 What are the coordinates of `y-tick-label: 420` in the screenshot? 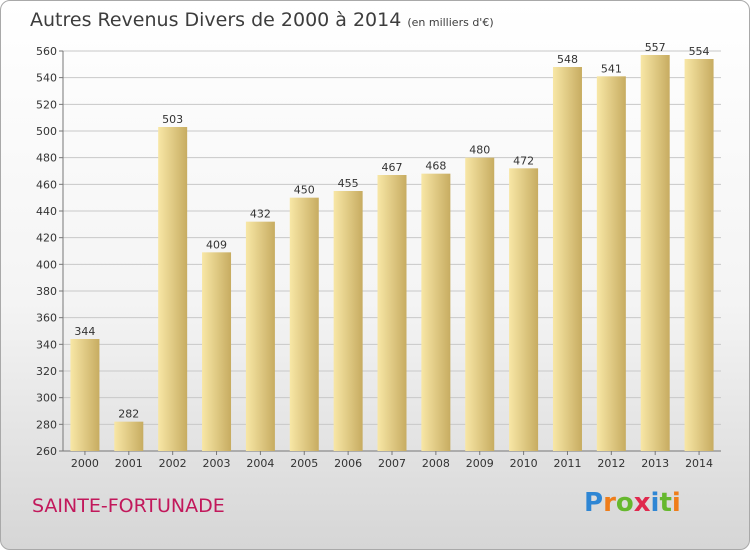 It's located at (46, 238).